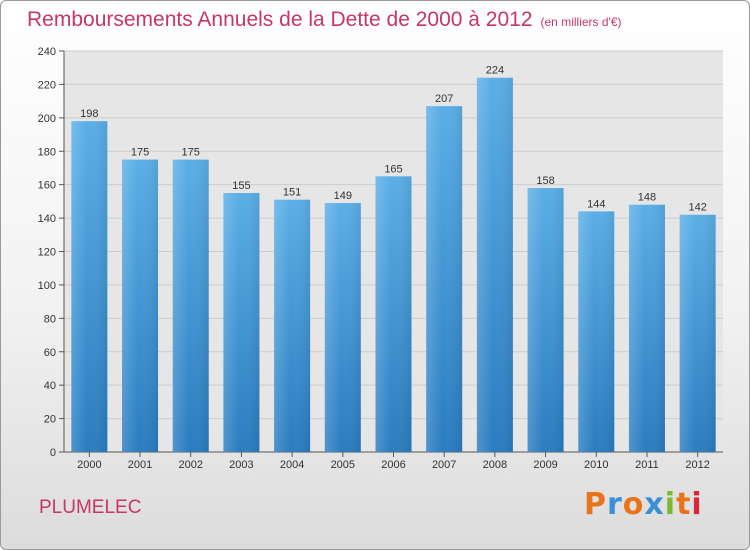  I want to click on bar-value-label: 155, so click(241, 186).